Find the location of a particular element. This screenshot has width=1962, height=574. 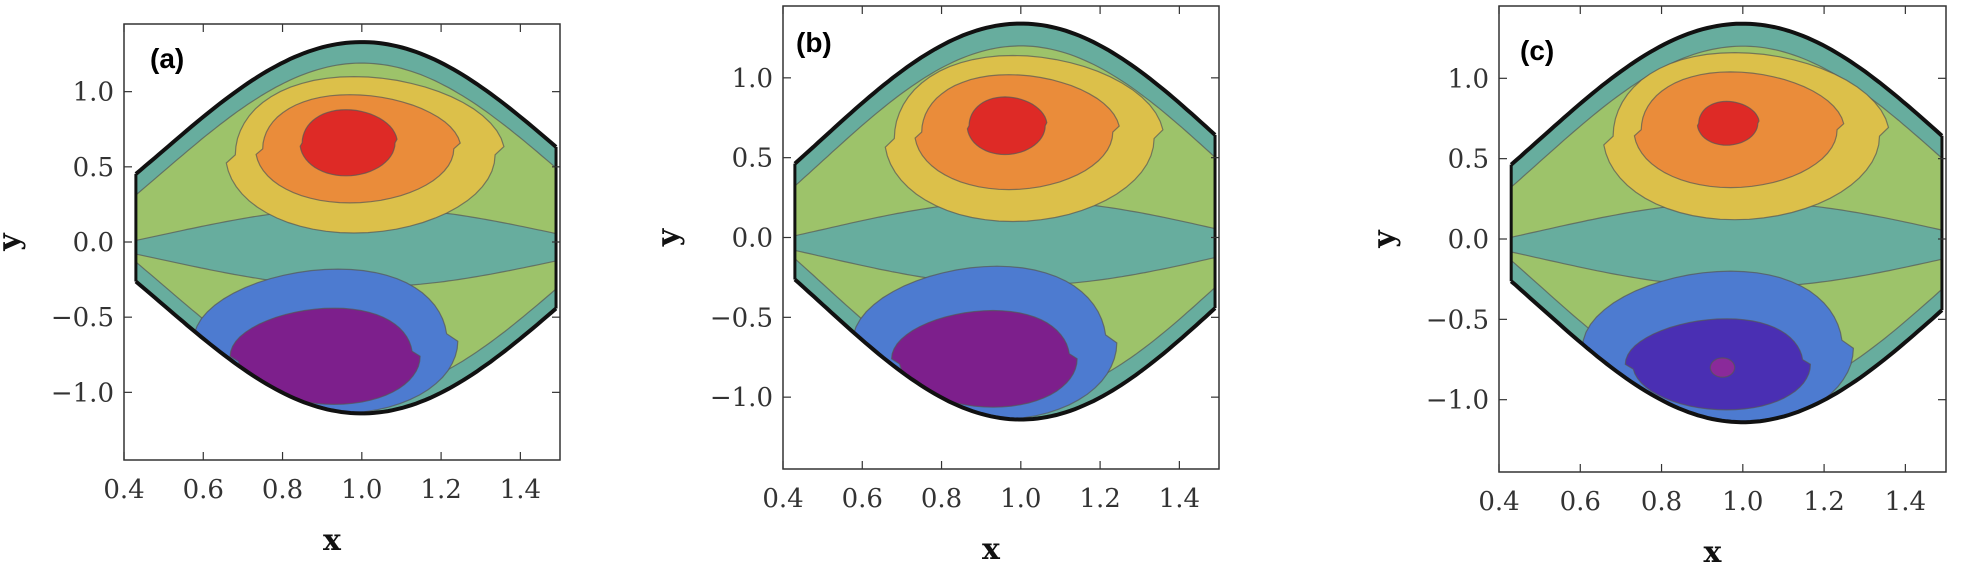

panel-label: (b) is located at coordinates (814, 42).